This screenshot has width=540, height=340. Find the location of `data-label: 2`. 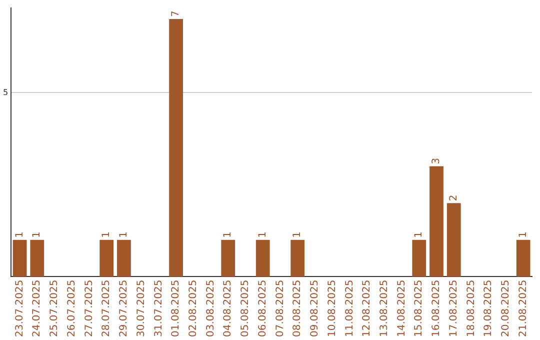

data-label: 2 is located at coordinates (454, 198).